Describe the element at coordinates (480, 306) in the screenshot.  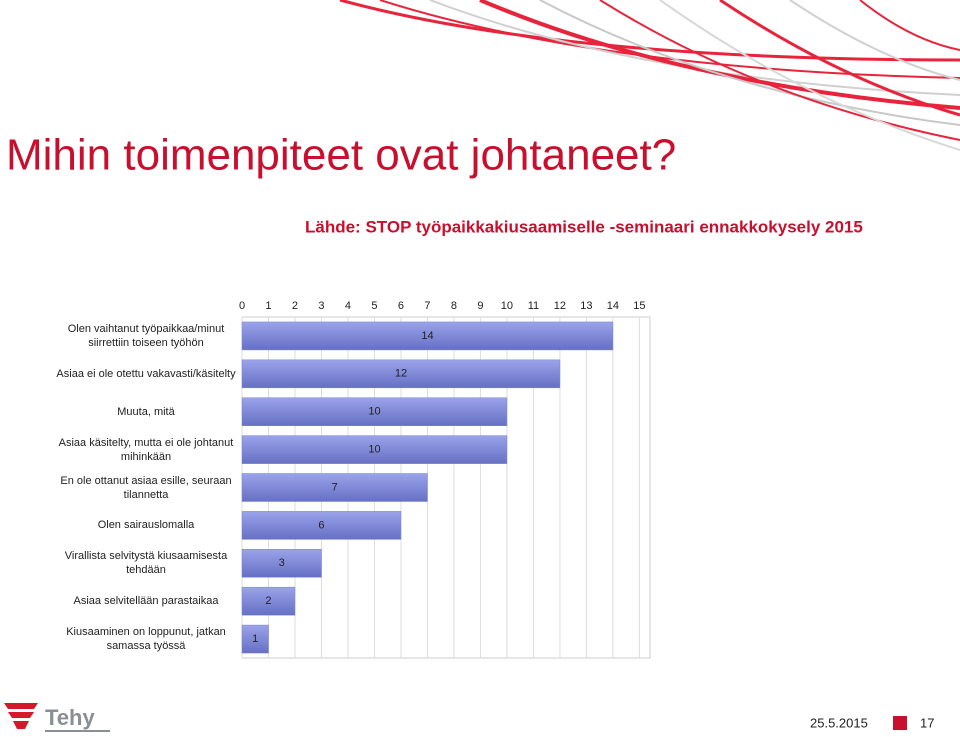
I see `x-tick-label: 9` at that location.